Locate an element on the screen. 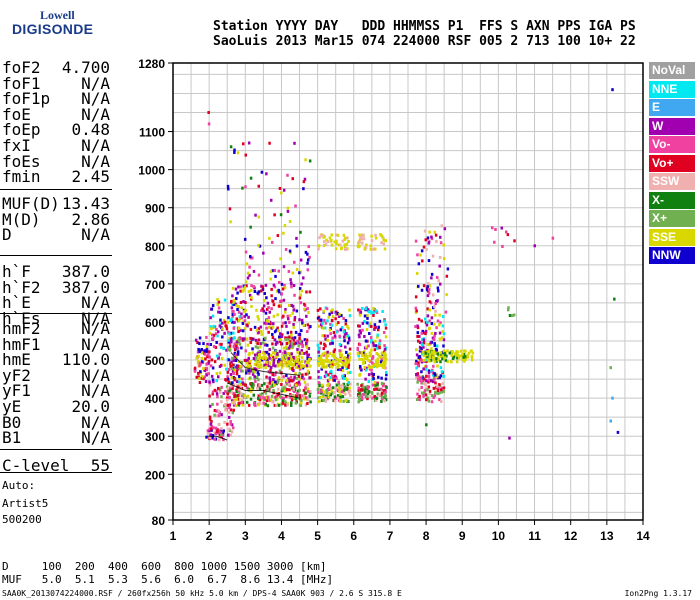  legend-item-ssw: SSW is located at coordinates (672, 181).